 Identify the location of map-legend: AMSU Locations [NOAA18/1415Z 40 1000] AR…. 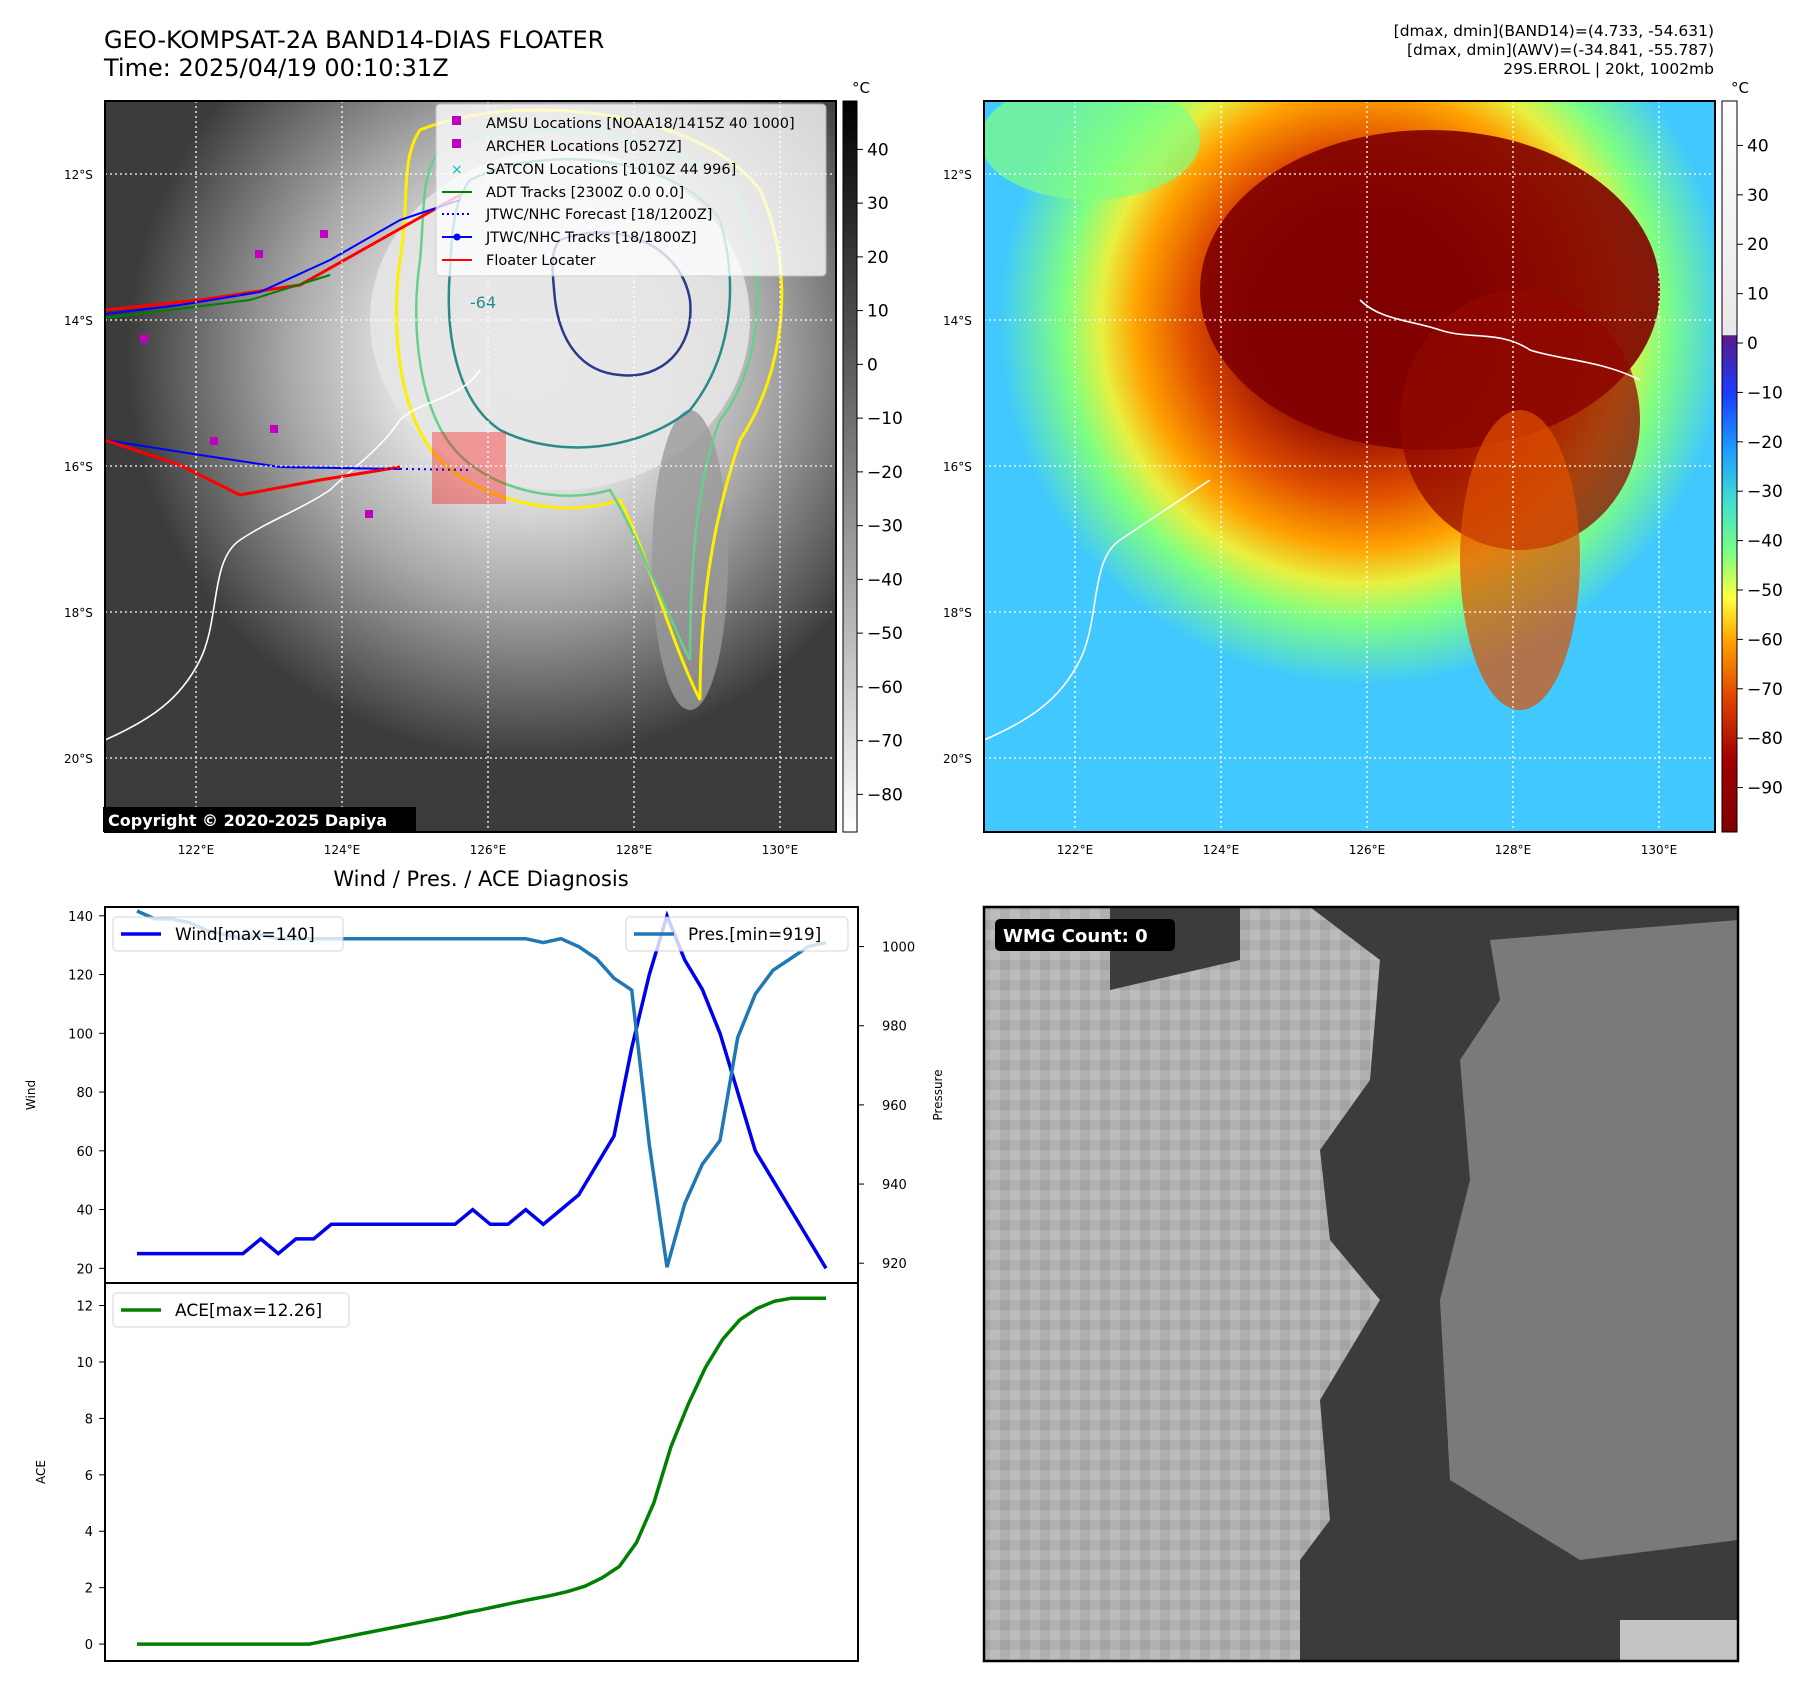
(631, 190).